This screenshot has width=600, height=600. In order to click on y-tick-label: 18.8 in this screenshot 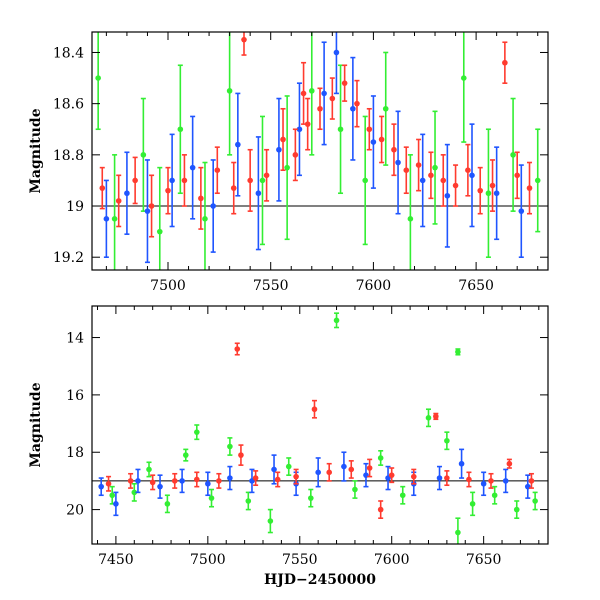, I will do `click(68, 156)`.